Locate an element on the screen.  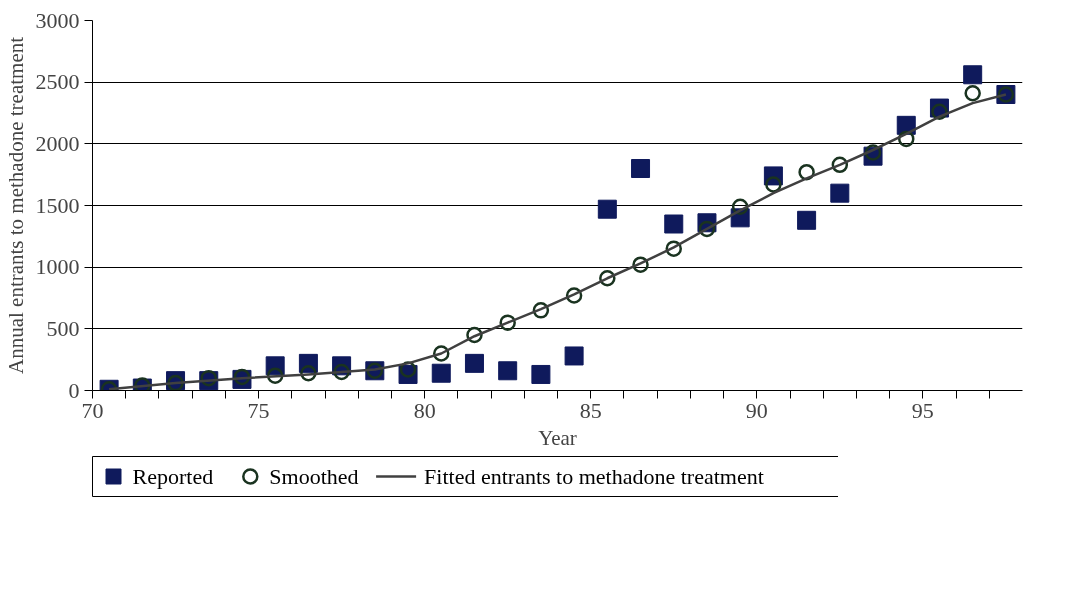
x-tick-label: 90 is located at coordinates (756, 410).